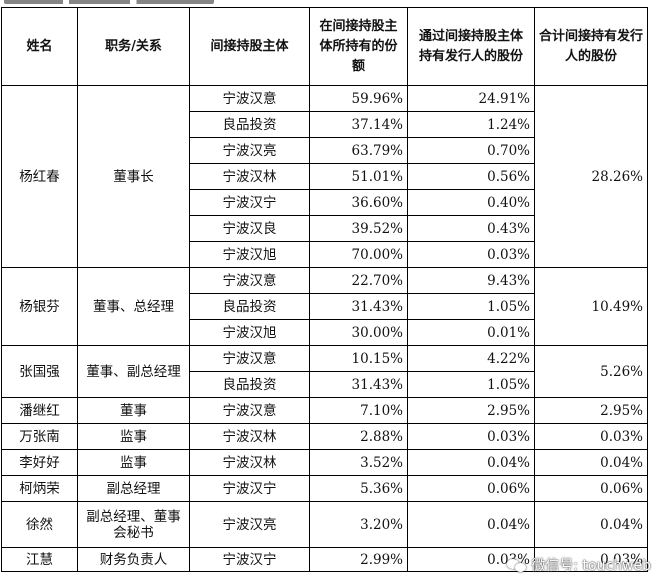  Describe the element at coordinates (358, 124) in the screenshot. I see `share-in-entity: 37.14%` at that location.